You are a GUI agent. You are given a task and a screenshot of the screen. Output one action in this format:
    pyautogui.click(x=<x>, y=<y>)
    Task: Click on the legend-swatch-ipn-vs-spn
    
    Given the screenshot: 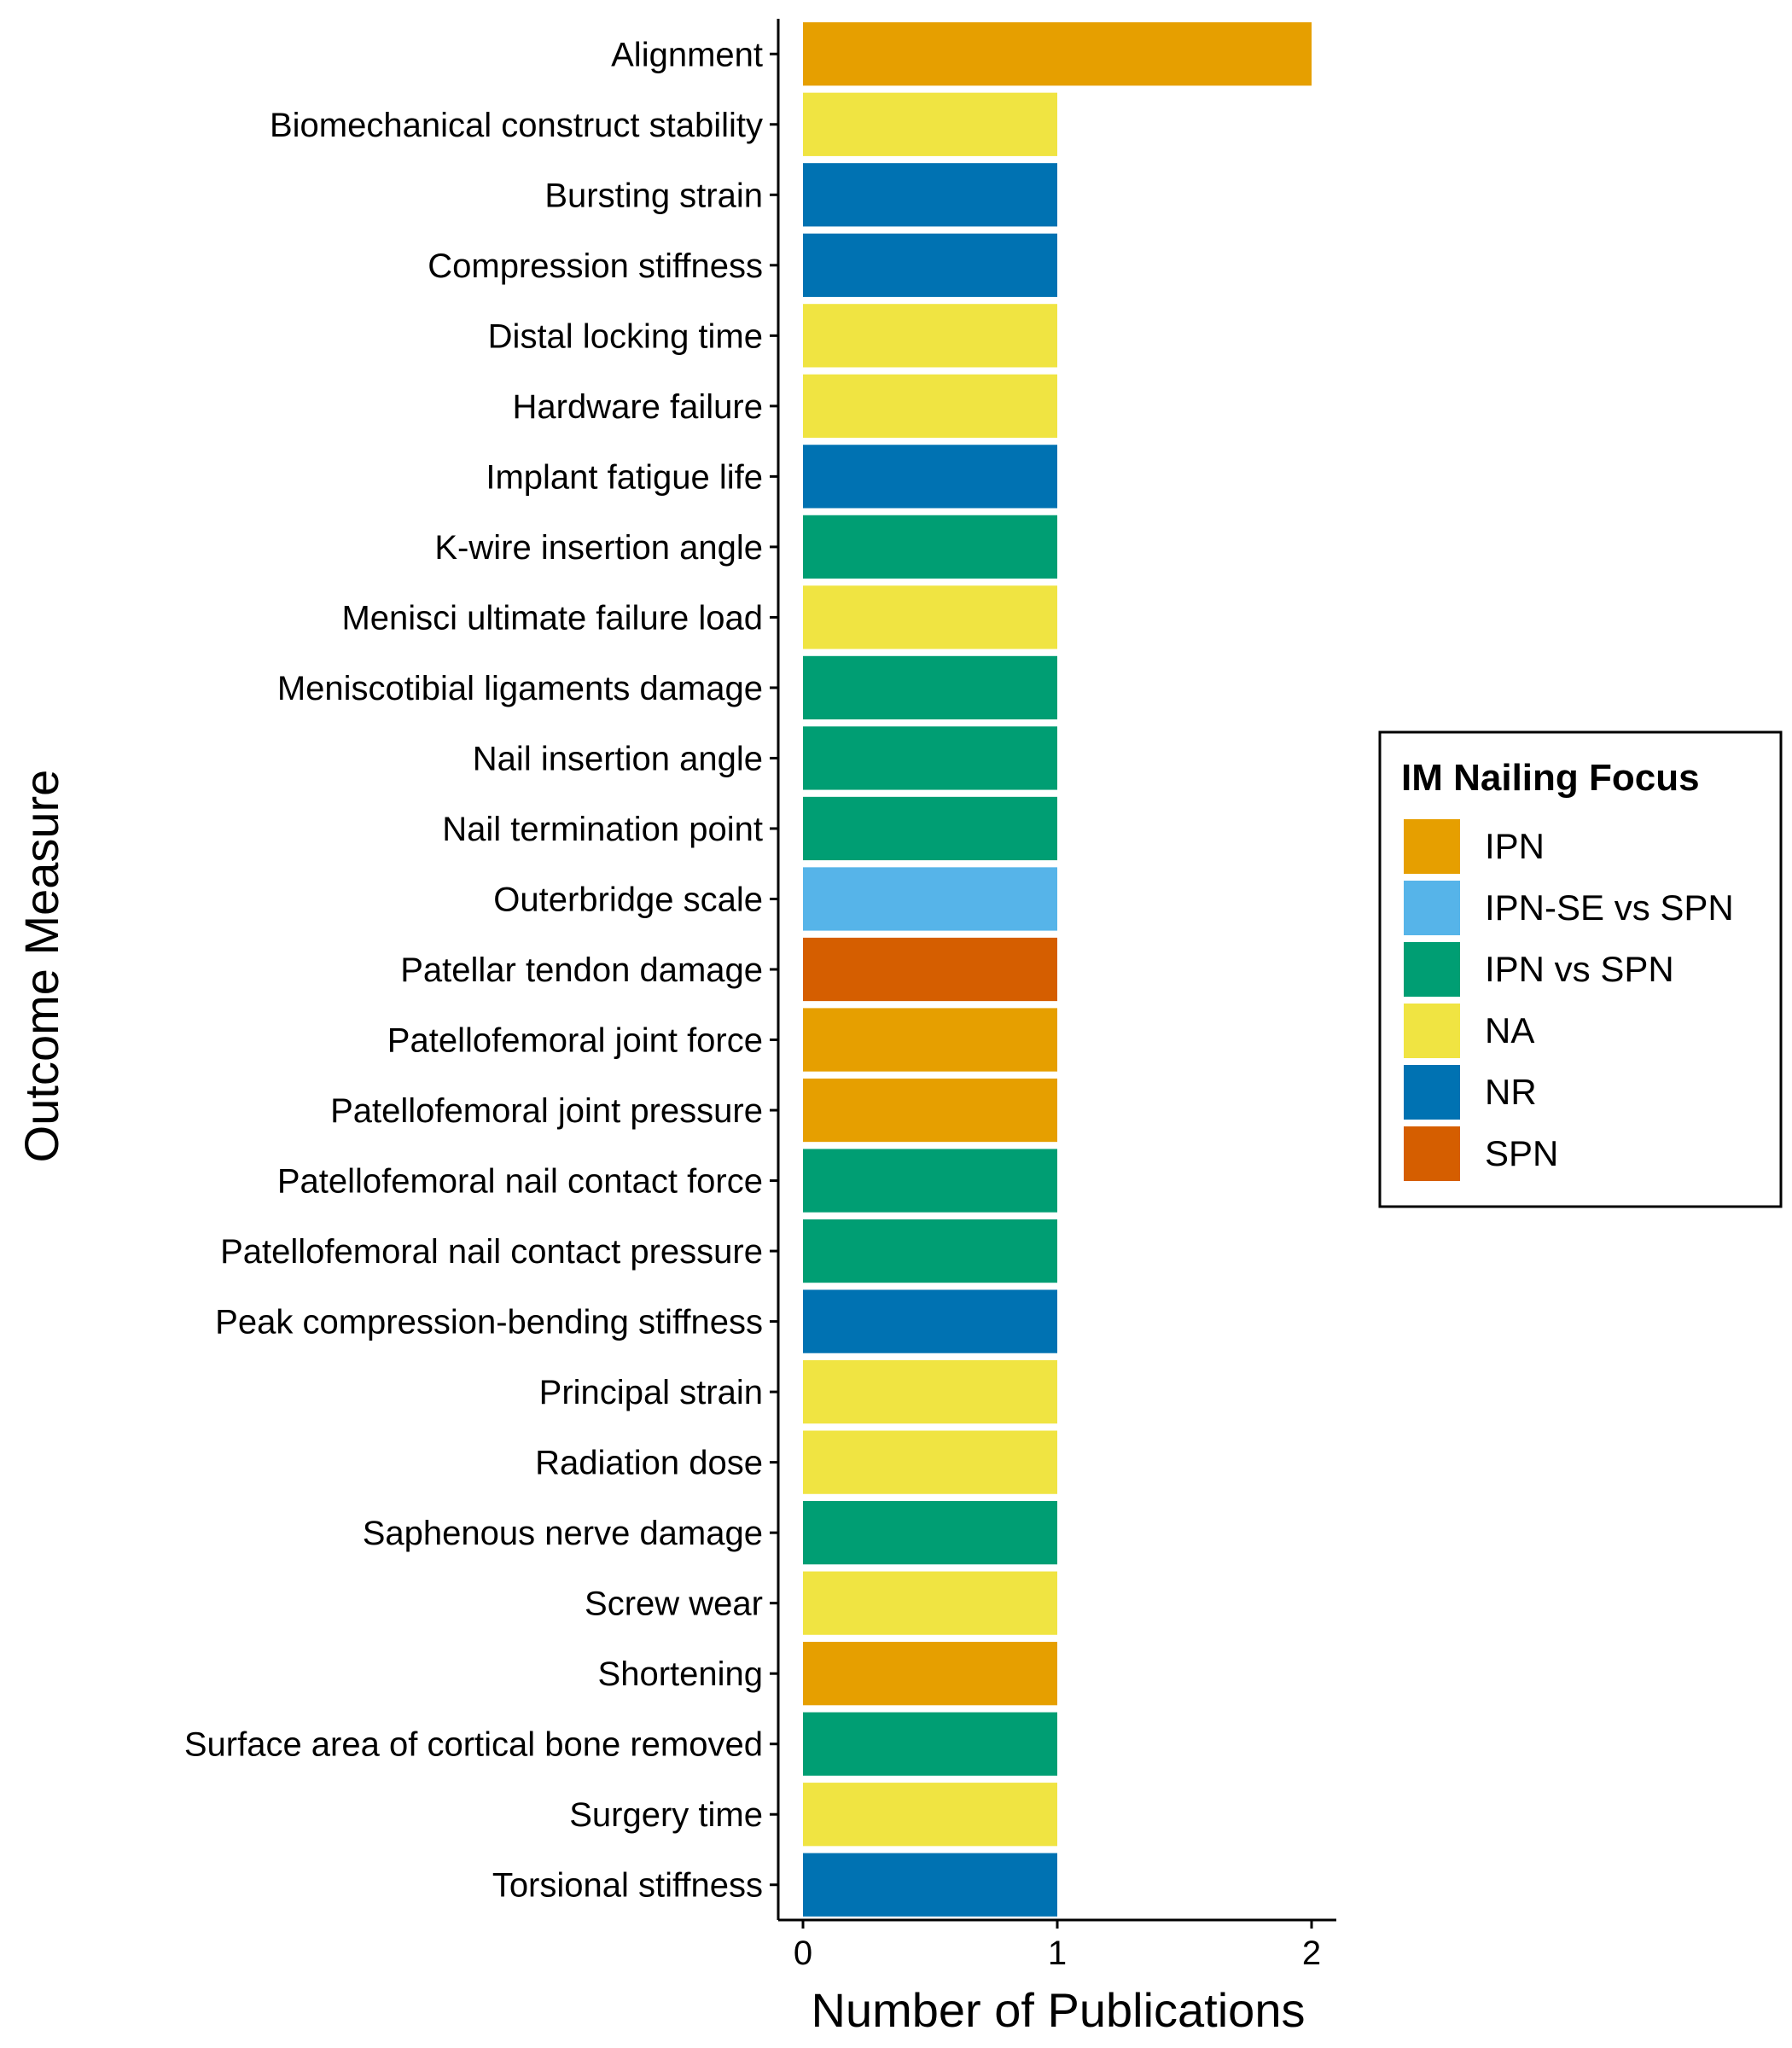 What is the action you would take?
    pyautogui.click(x=1432, y=970)
    